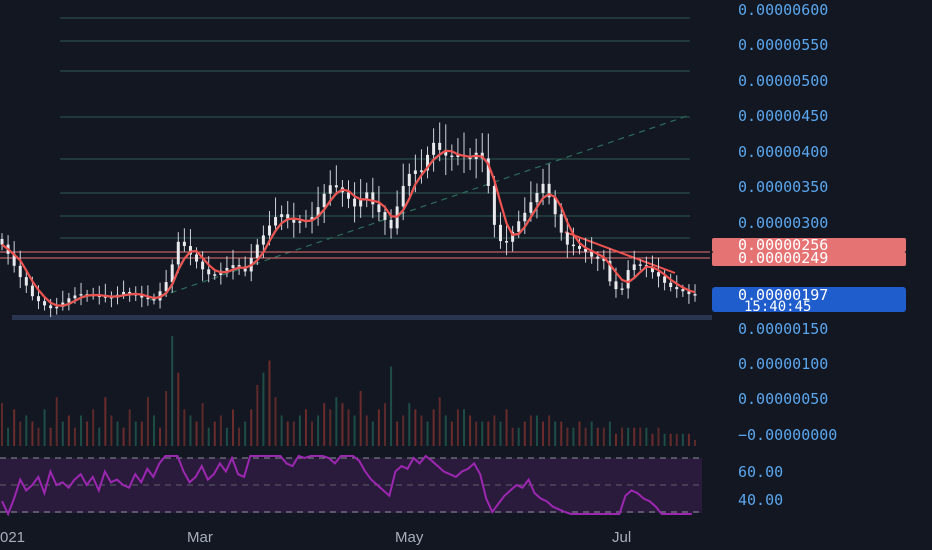 The image size is (932, 550). What do you see at coordinates (409, 537) in the screenshot?
I see `time-axis-label: May` at bounding box center [409, 537].